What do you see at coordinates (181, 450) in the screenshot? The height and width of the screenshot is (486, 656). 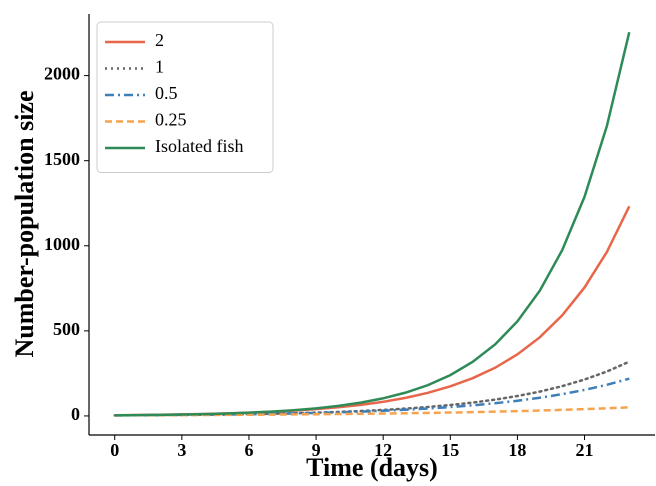 I see `x-tick-label: 3` at bounding box center [181, 450].